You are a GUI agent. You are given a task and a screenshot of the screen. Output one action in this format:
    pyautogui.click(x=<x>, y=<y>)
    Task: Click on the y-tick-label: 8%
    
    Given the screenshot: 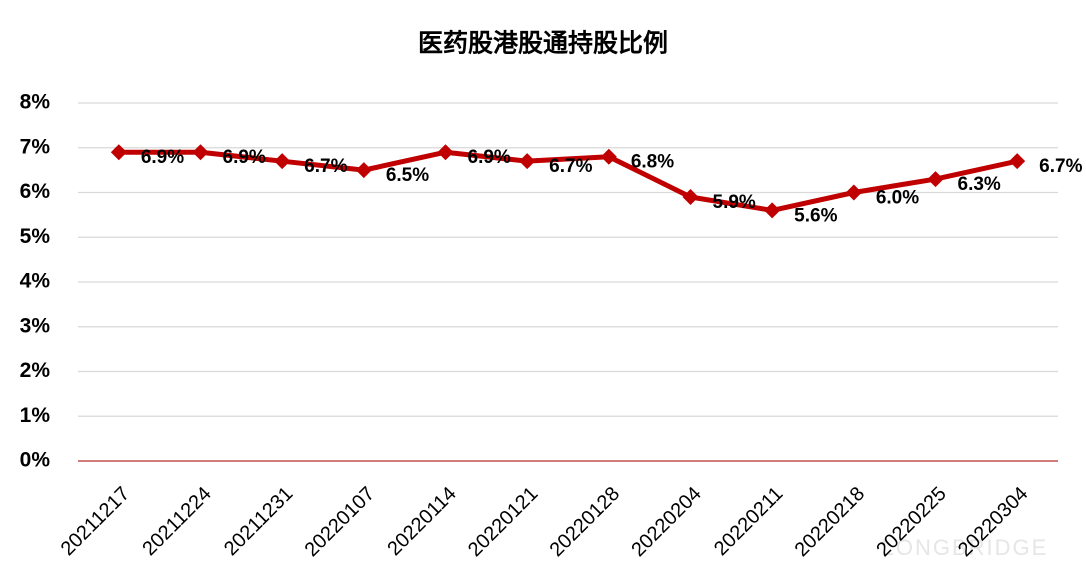 What is the action you would take?
    pyautogui.click(x=35, y=102)
    